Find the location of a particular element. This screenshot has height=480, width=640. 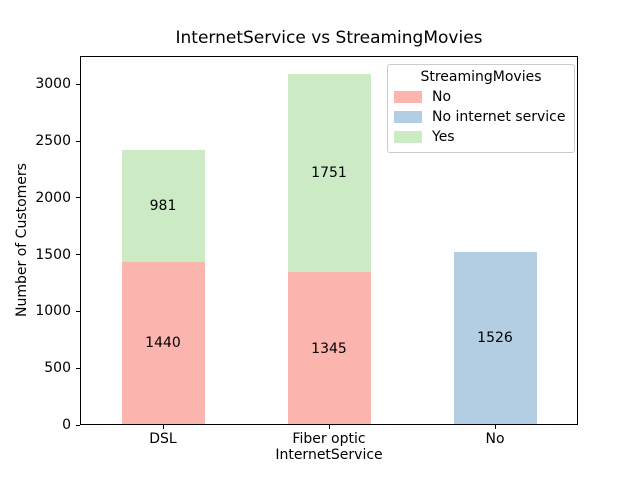

y-tick-label: 500 is located at coordinates (57, 368).